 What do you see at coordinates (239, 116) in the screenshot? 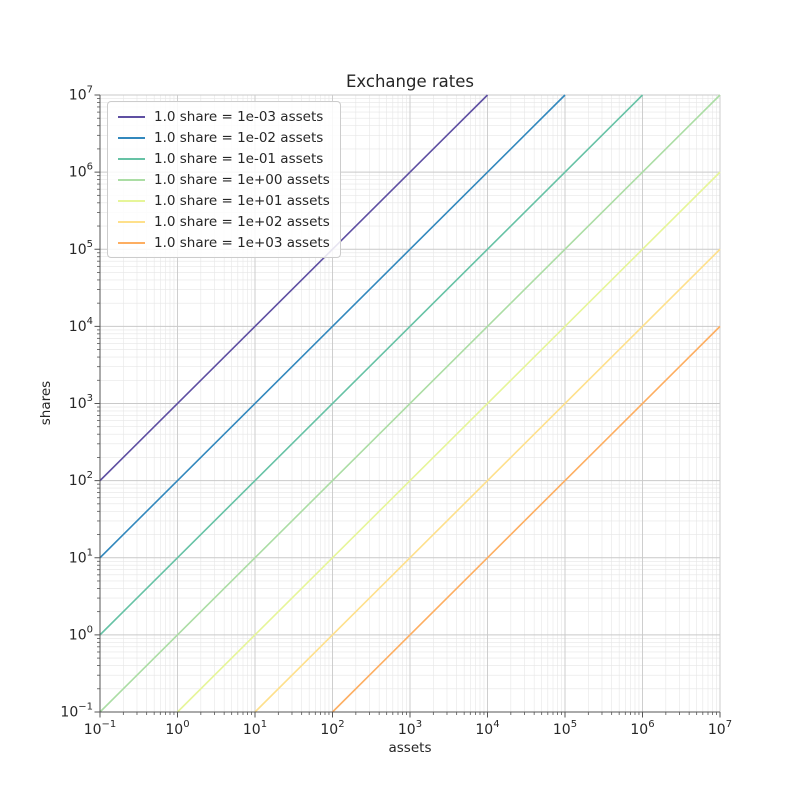
I see `legend-label: 1.0 share = 1e-03 assets` at bounding box center [239, 116].